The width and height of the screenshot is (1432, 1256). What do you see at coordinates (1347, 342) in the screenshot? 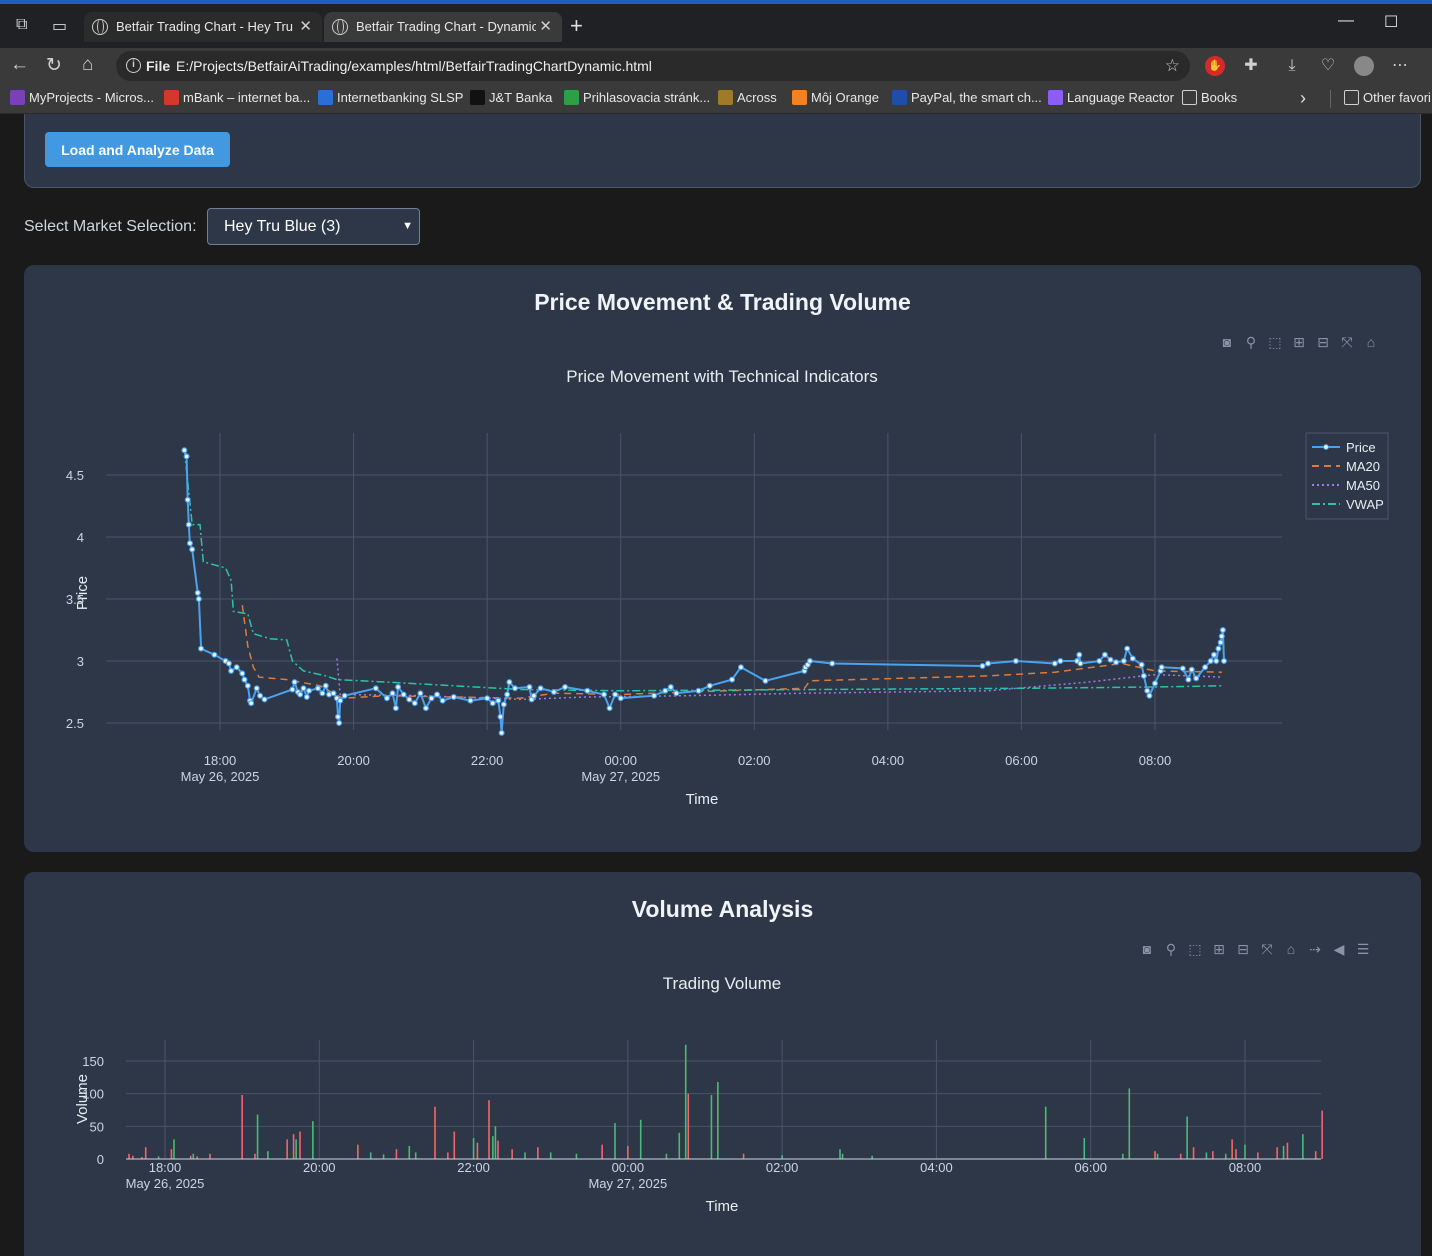
I see `autoscale-icon: ⤧` at bounding box center [1347, 342].